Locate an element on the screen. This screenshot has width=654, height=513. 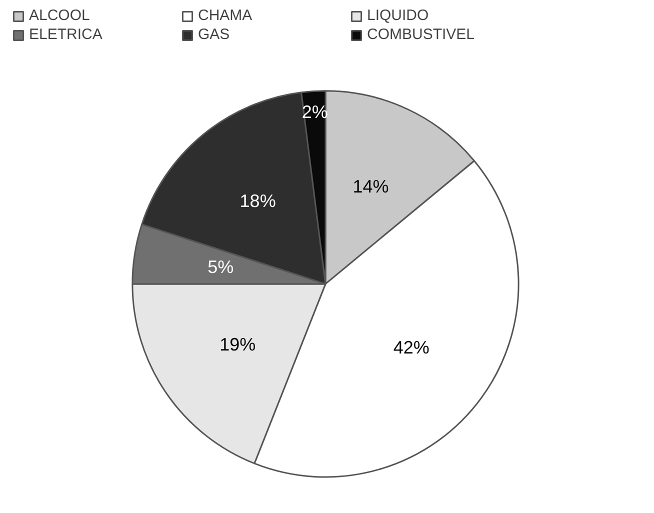
legend-label: ALCOOL is located at coordinates (60, 15).